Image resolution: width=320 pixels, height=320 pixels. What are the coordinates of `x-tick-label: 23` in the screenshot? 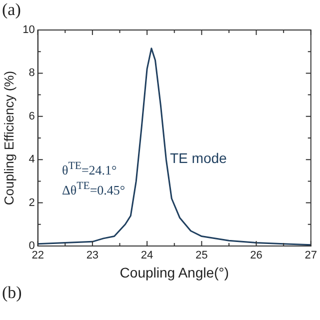 It's located at (92, 256).